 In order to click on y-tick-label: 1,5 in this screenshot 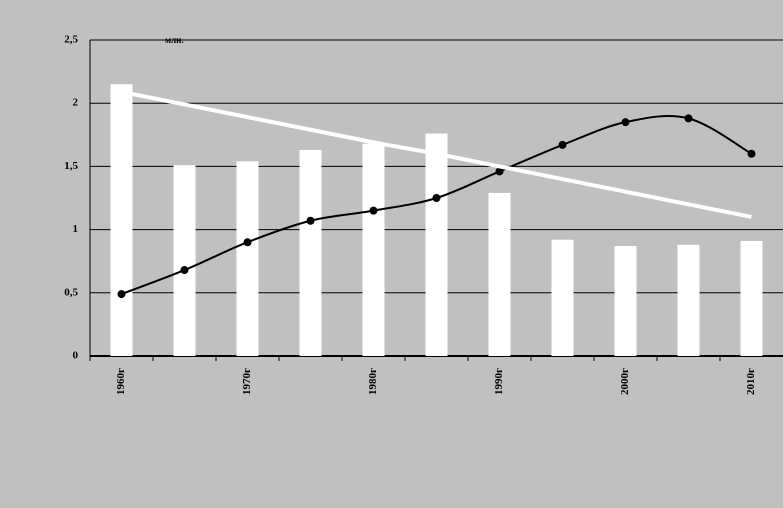, I will do `click(71, 166)`.